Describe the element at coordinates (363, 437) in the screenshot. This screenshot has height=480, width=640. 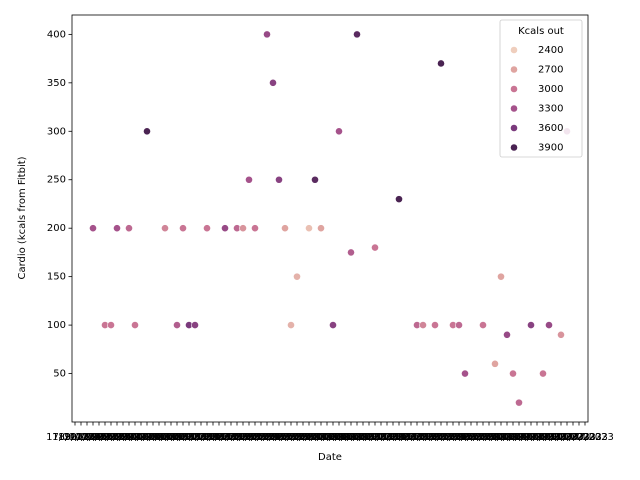
I see `x-tick-label: 04/06/2023` at that location.